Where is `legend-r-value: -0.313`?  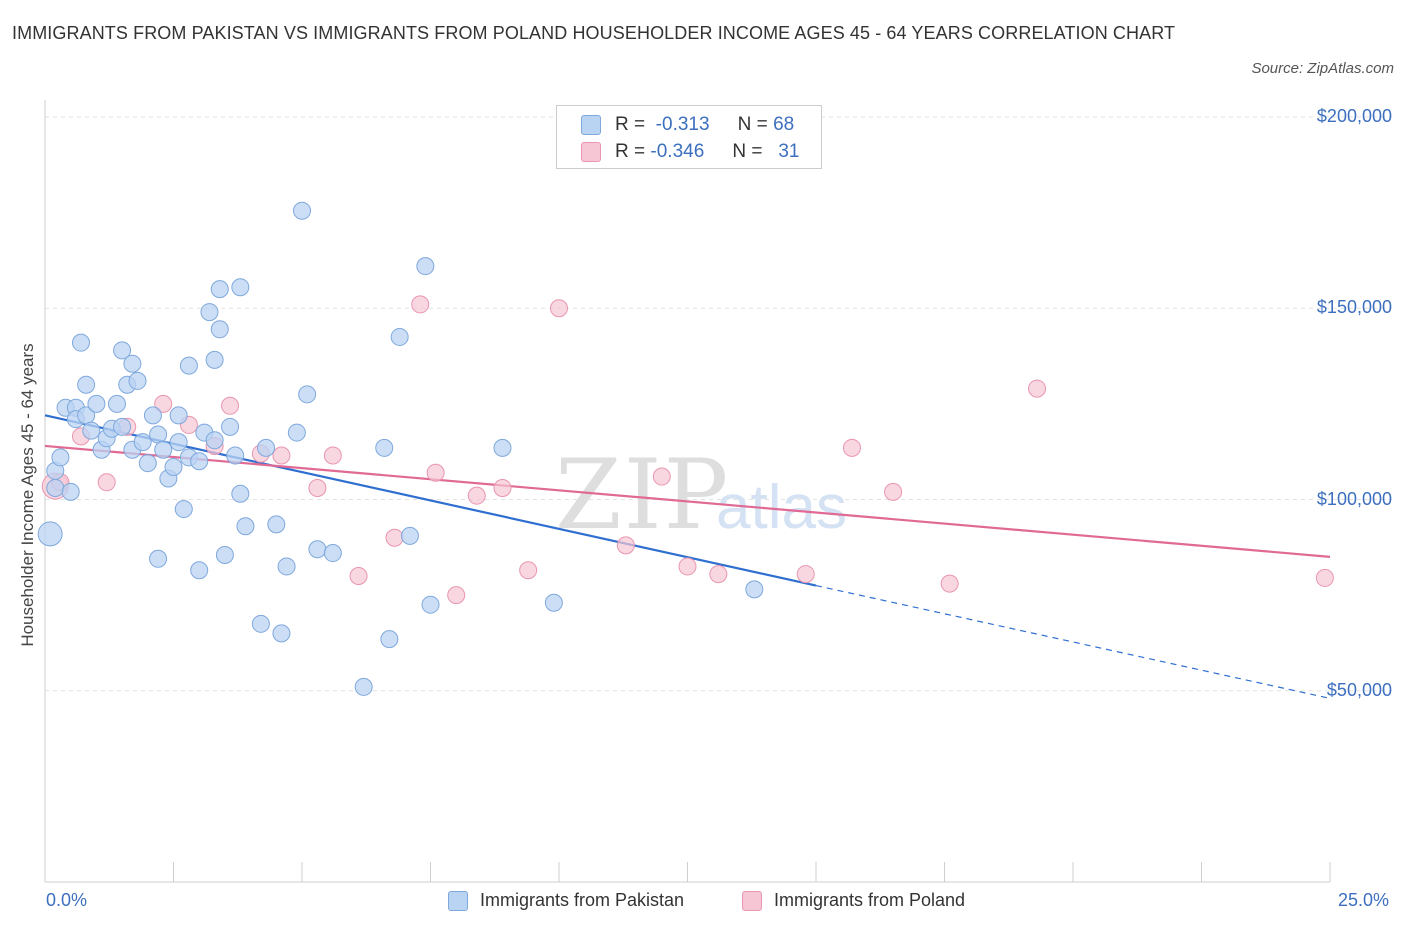 legend-r-value: -0.313 is located at coordinates (682, 124).